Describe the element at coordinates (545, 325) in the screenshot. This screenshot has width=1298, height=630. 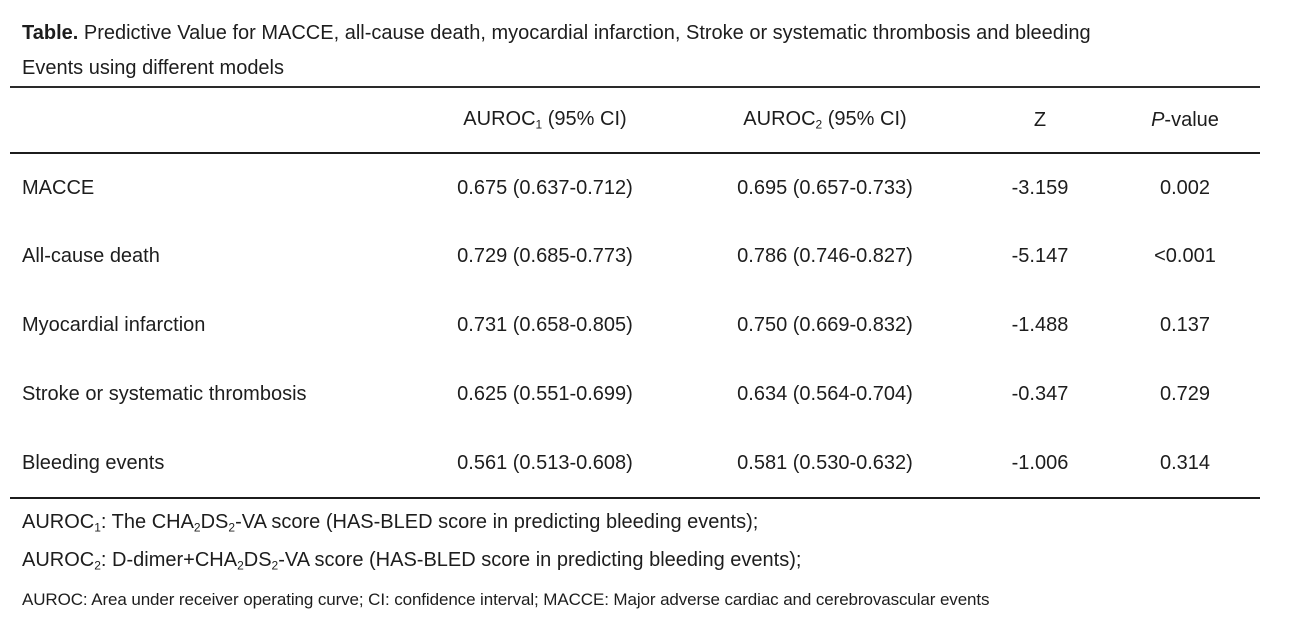
I see `cell-auroc1: 0.731 (0.658-0.805)` at that location.